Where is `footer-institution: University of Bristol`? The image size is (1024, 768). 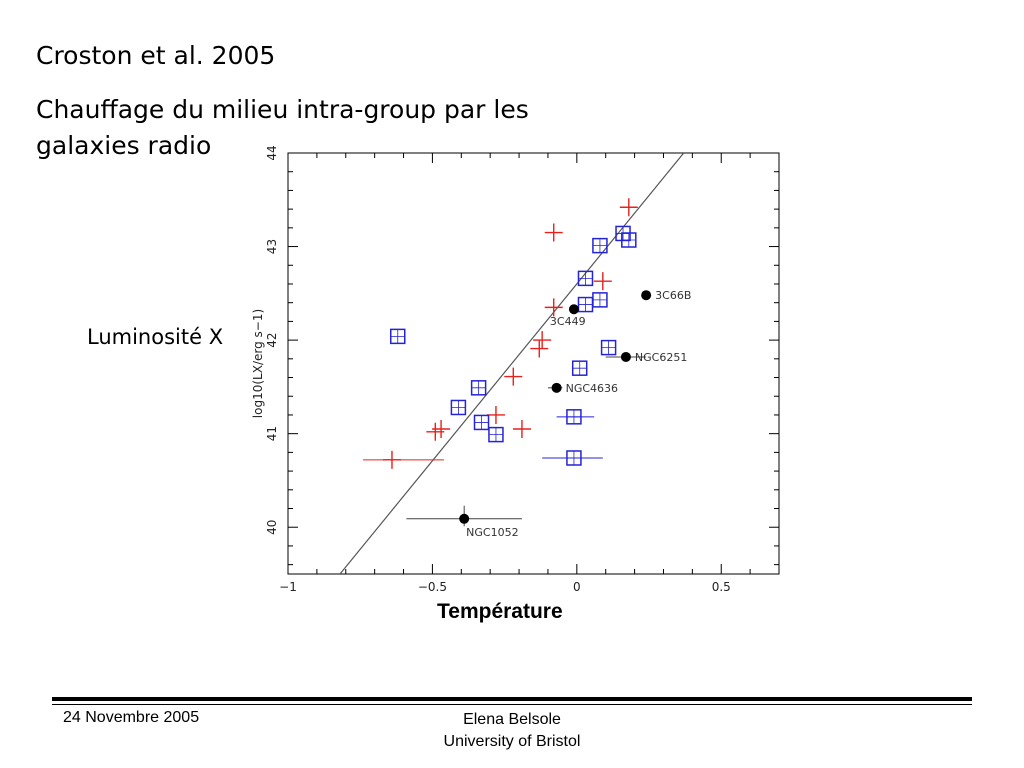
footer-institution: University of Bristol is located at coordinates (512, 741).